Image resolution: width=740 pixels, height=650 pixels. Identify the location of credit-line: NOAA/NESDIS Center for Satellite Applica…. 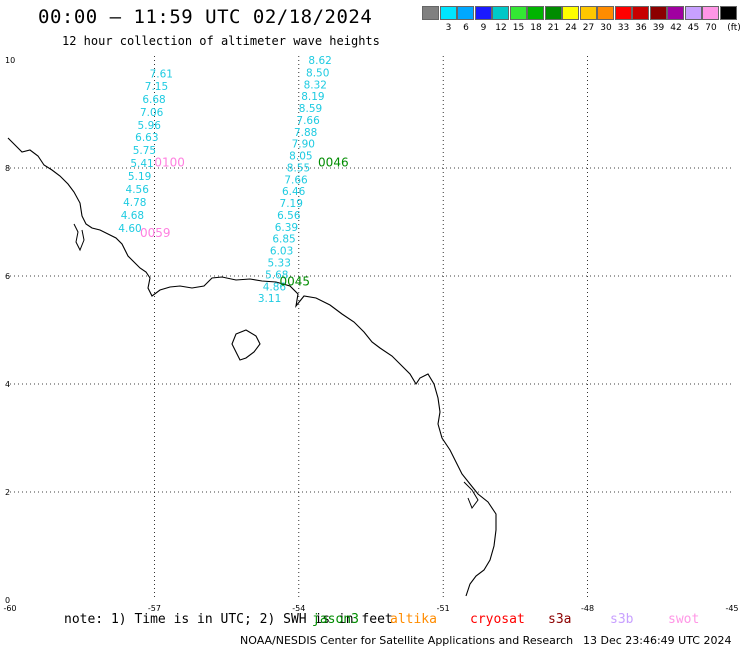
(407, 640).